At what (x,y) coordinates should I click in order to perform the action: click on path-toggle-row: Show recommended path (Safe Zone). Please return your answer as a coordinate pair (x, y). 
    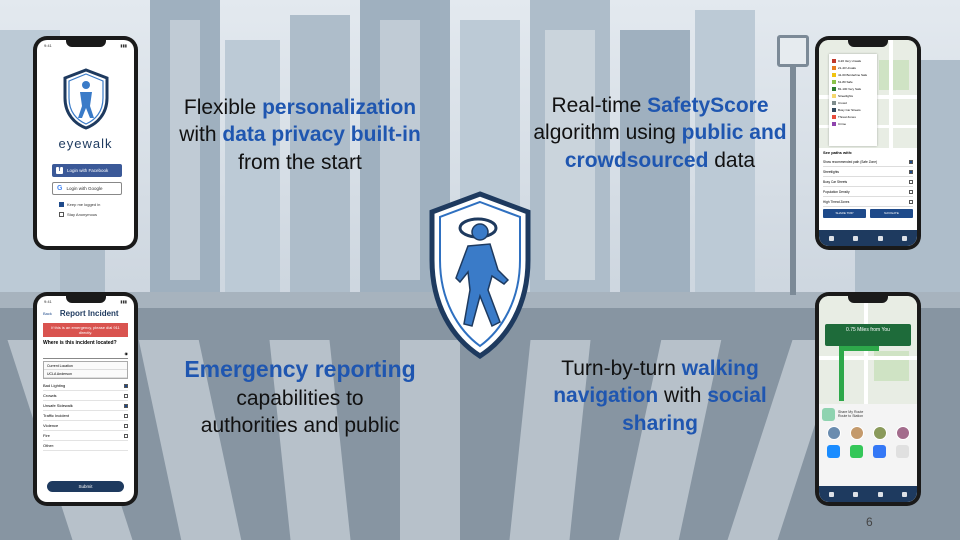
    Looking at the image, I should click on (868, 162).